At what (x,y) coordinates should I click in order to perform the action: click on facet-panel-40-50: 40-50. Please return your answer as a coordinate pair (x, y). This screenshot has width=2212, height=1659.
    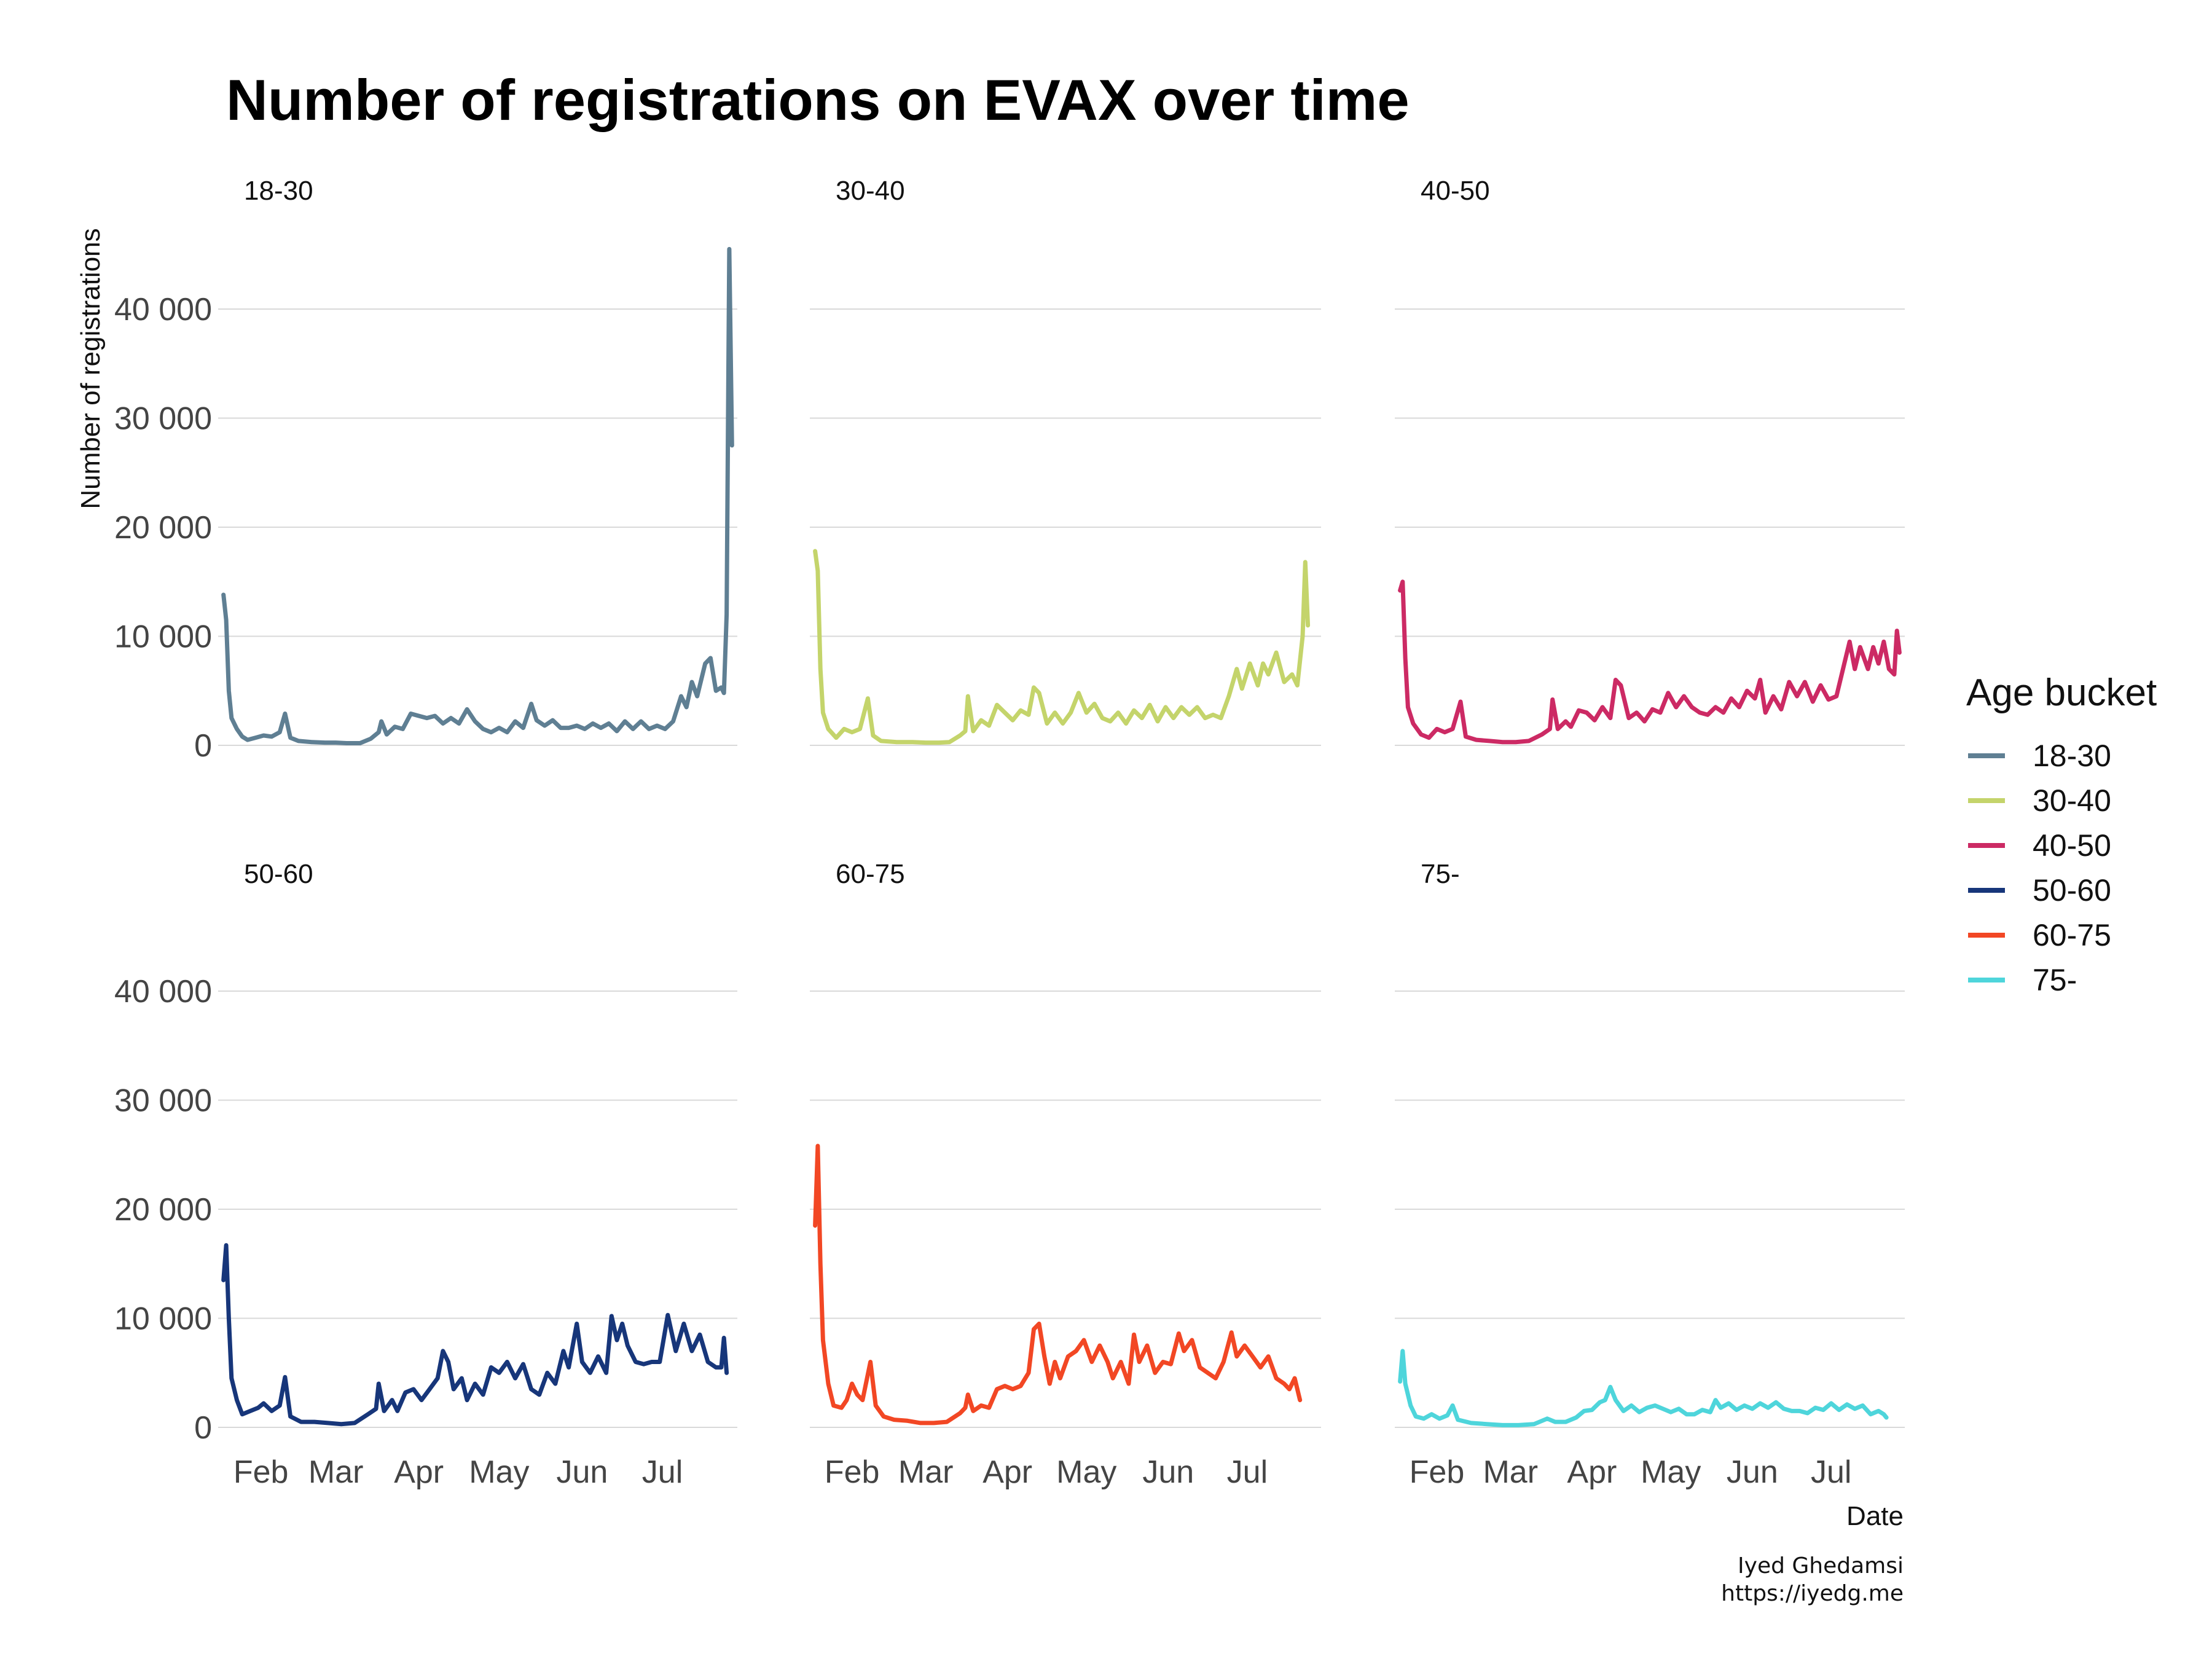
    Looking at the image, I should click on (1650, 461).